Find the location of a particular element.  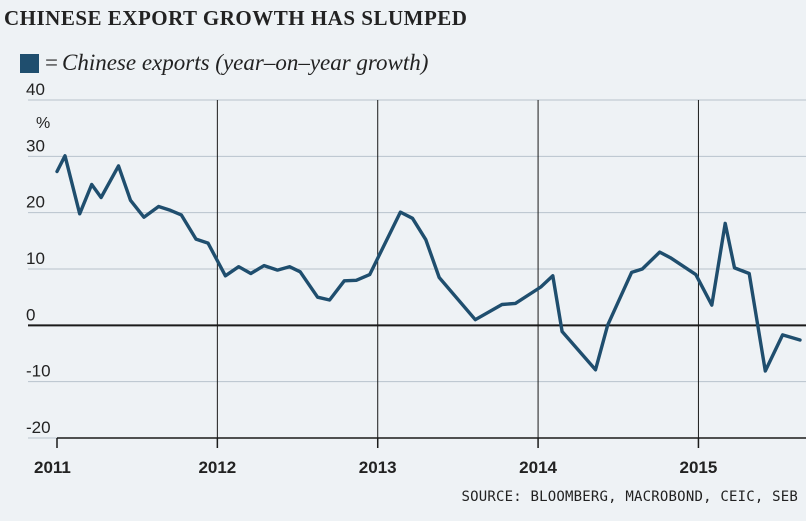

y-tick-label: 0 is located at coordinates (30, 314).